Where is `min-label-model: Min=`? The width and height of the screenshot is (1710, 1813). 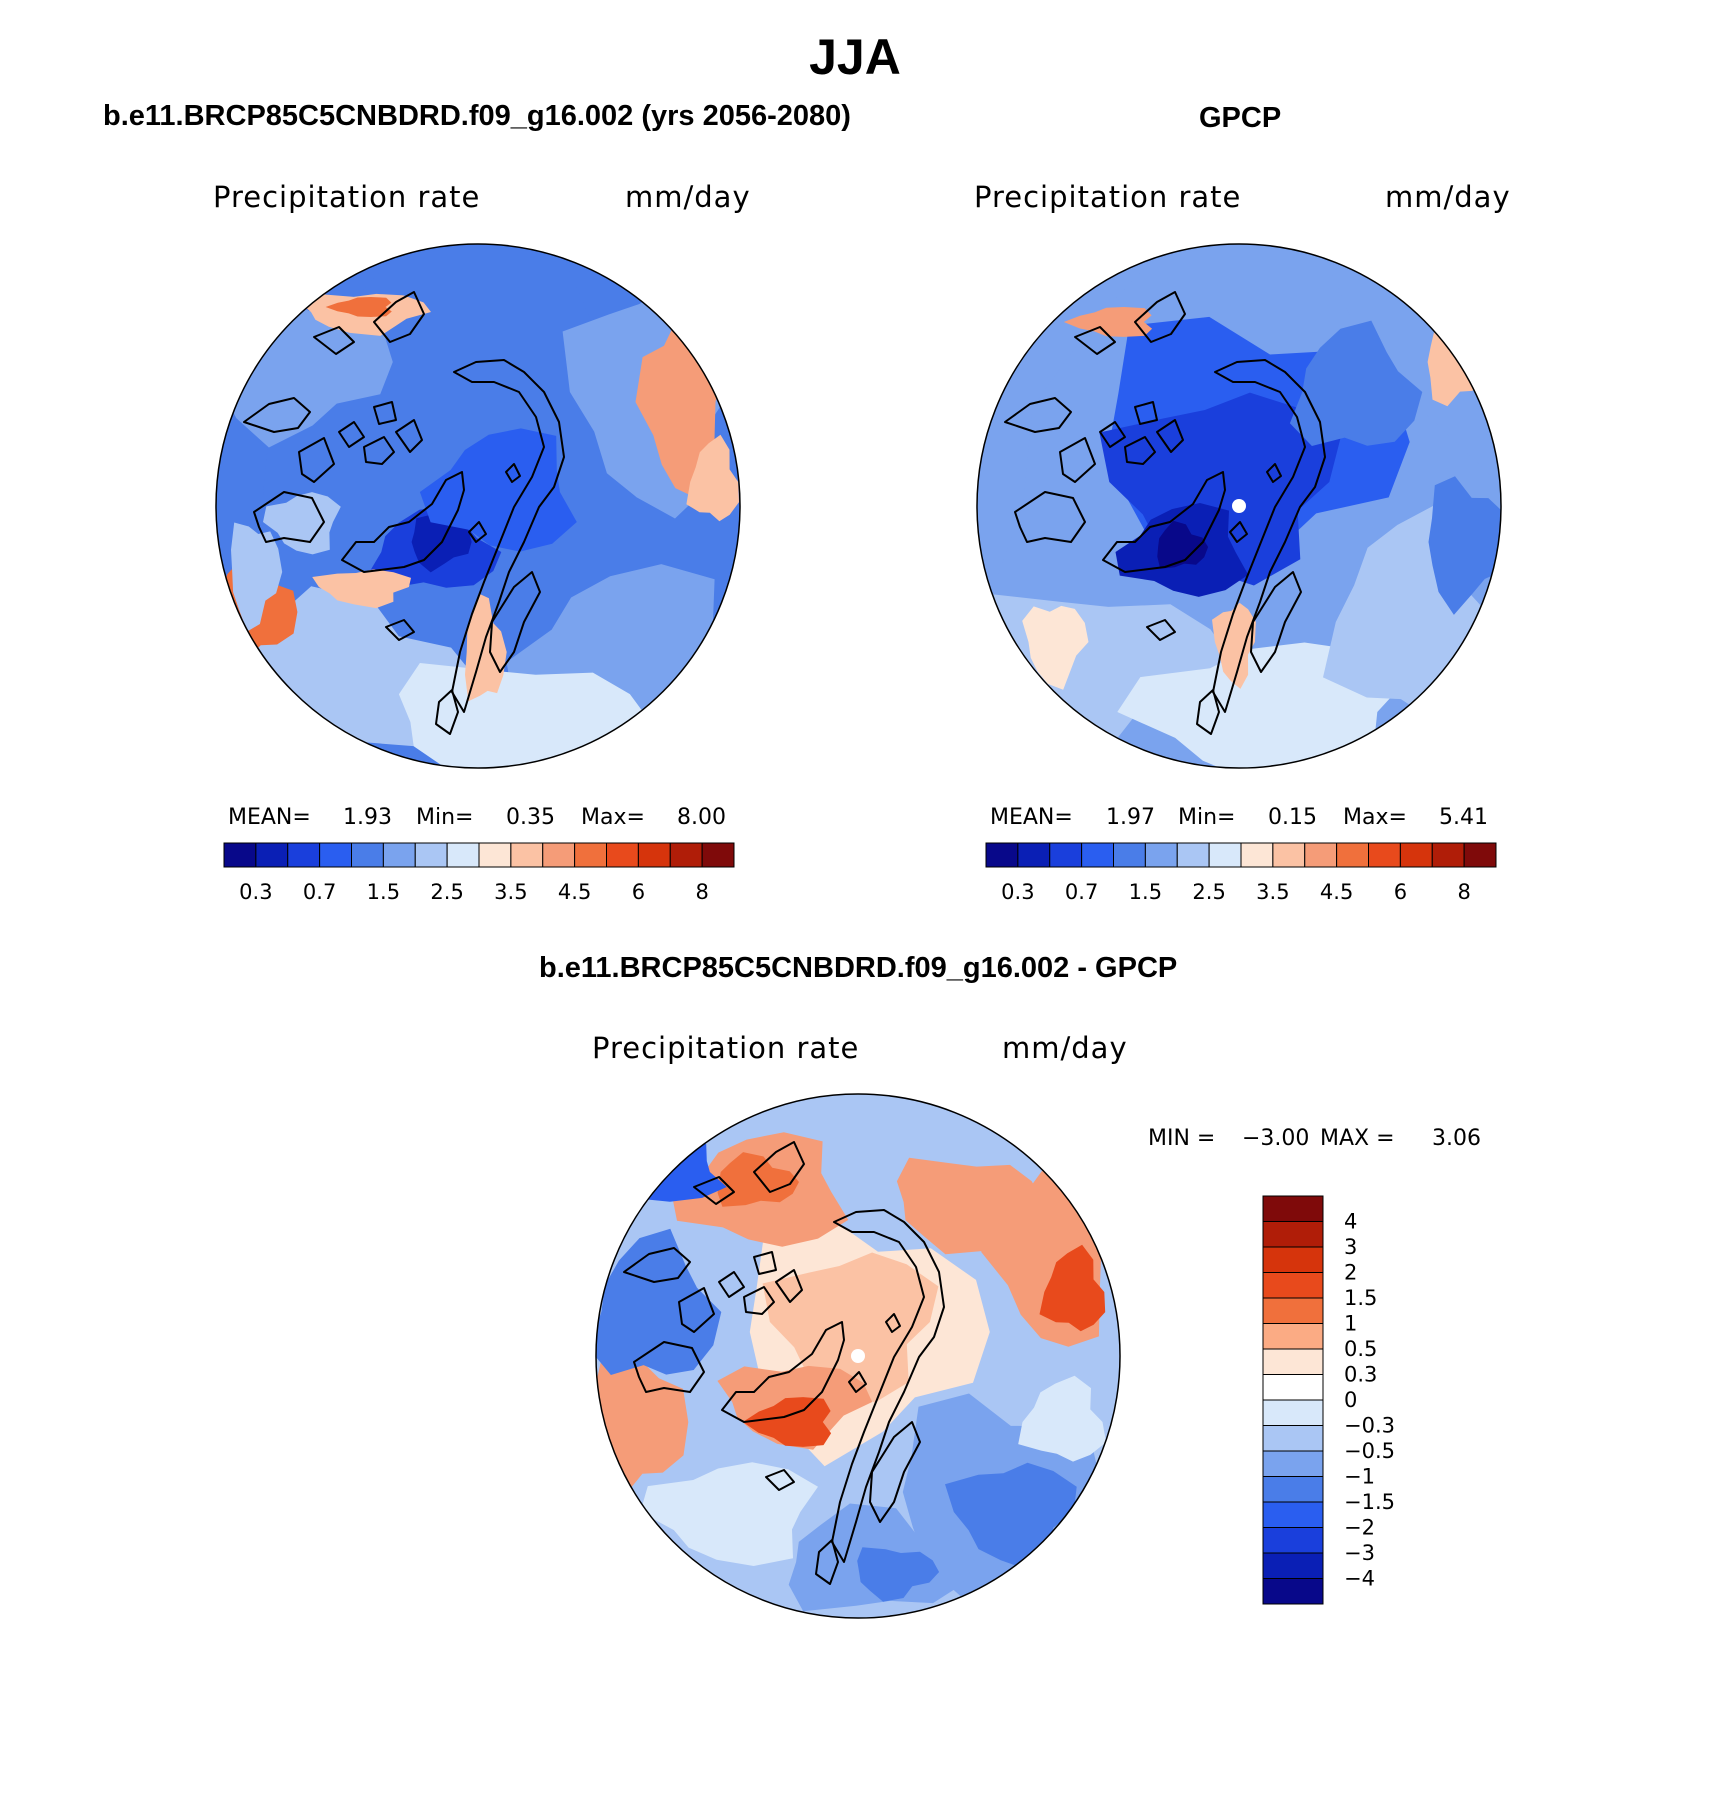 min-label-model: Min= is located at coordinates (445, 817).